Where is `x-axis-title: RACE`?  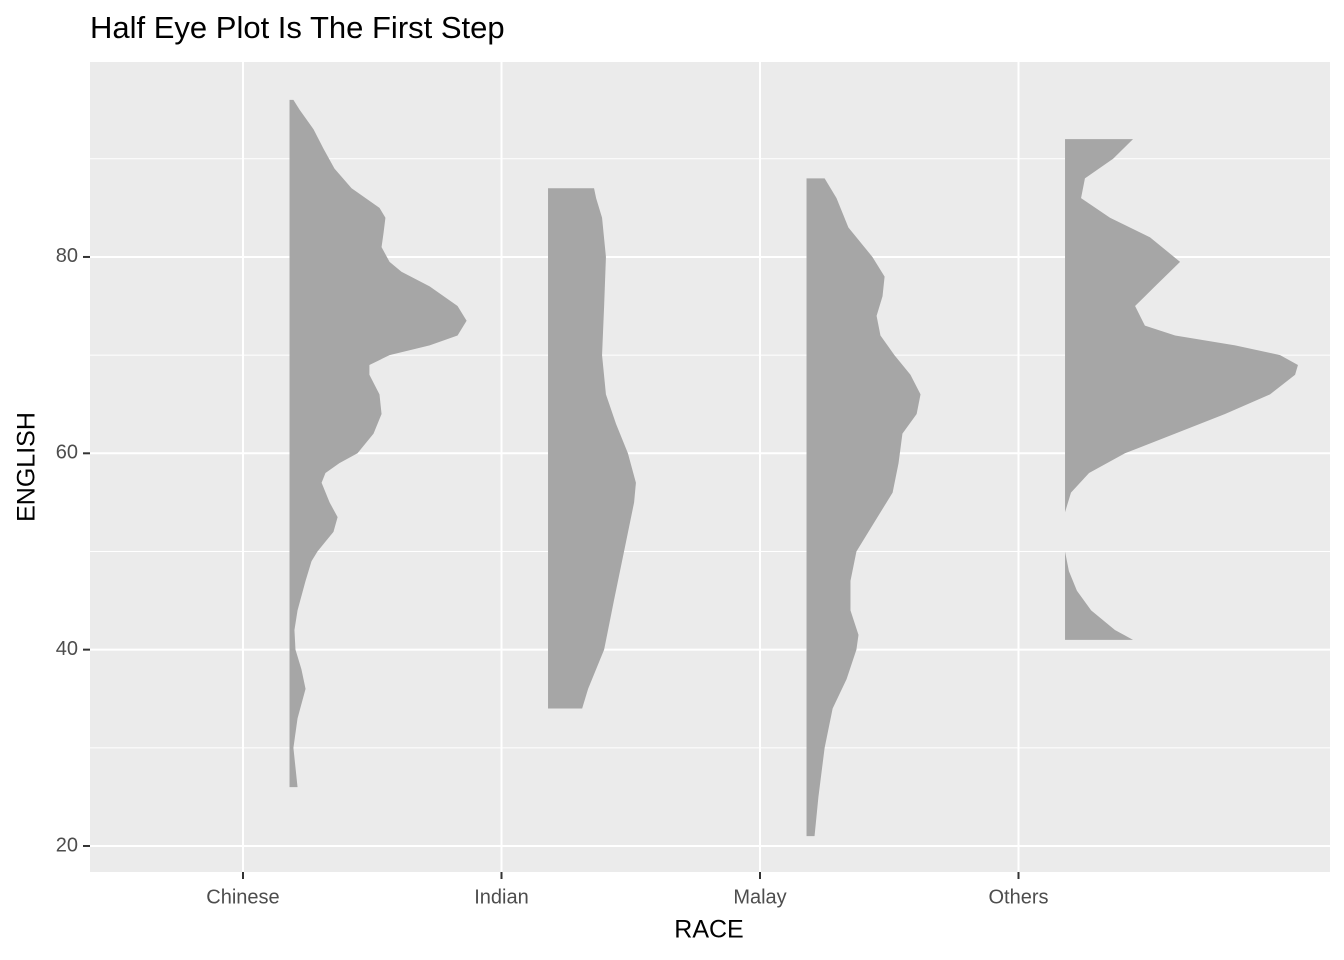
x-axis-title: RACE is located at coordinates (708, 930).